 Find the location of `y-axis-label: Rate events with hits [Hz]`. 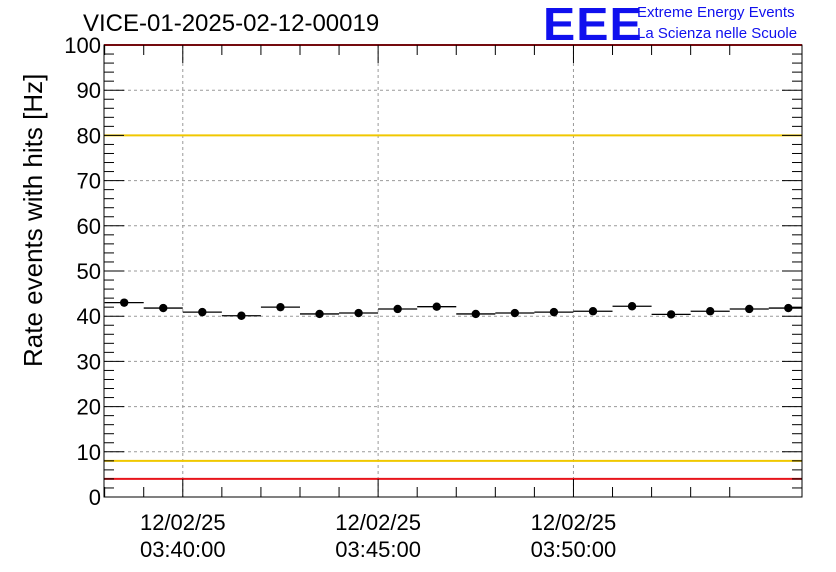

y-axis-label: Rate events with hits [Hz] is located at coordinates (33, 220).